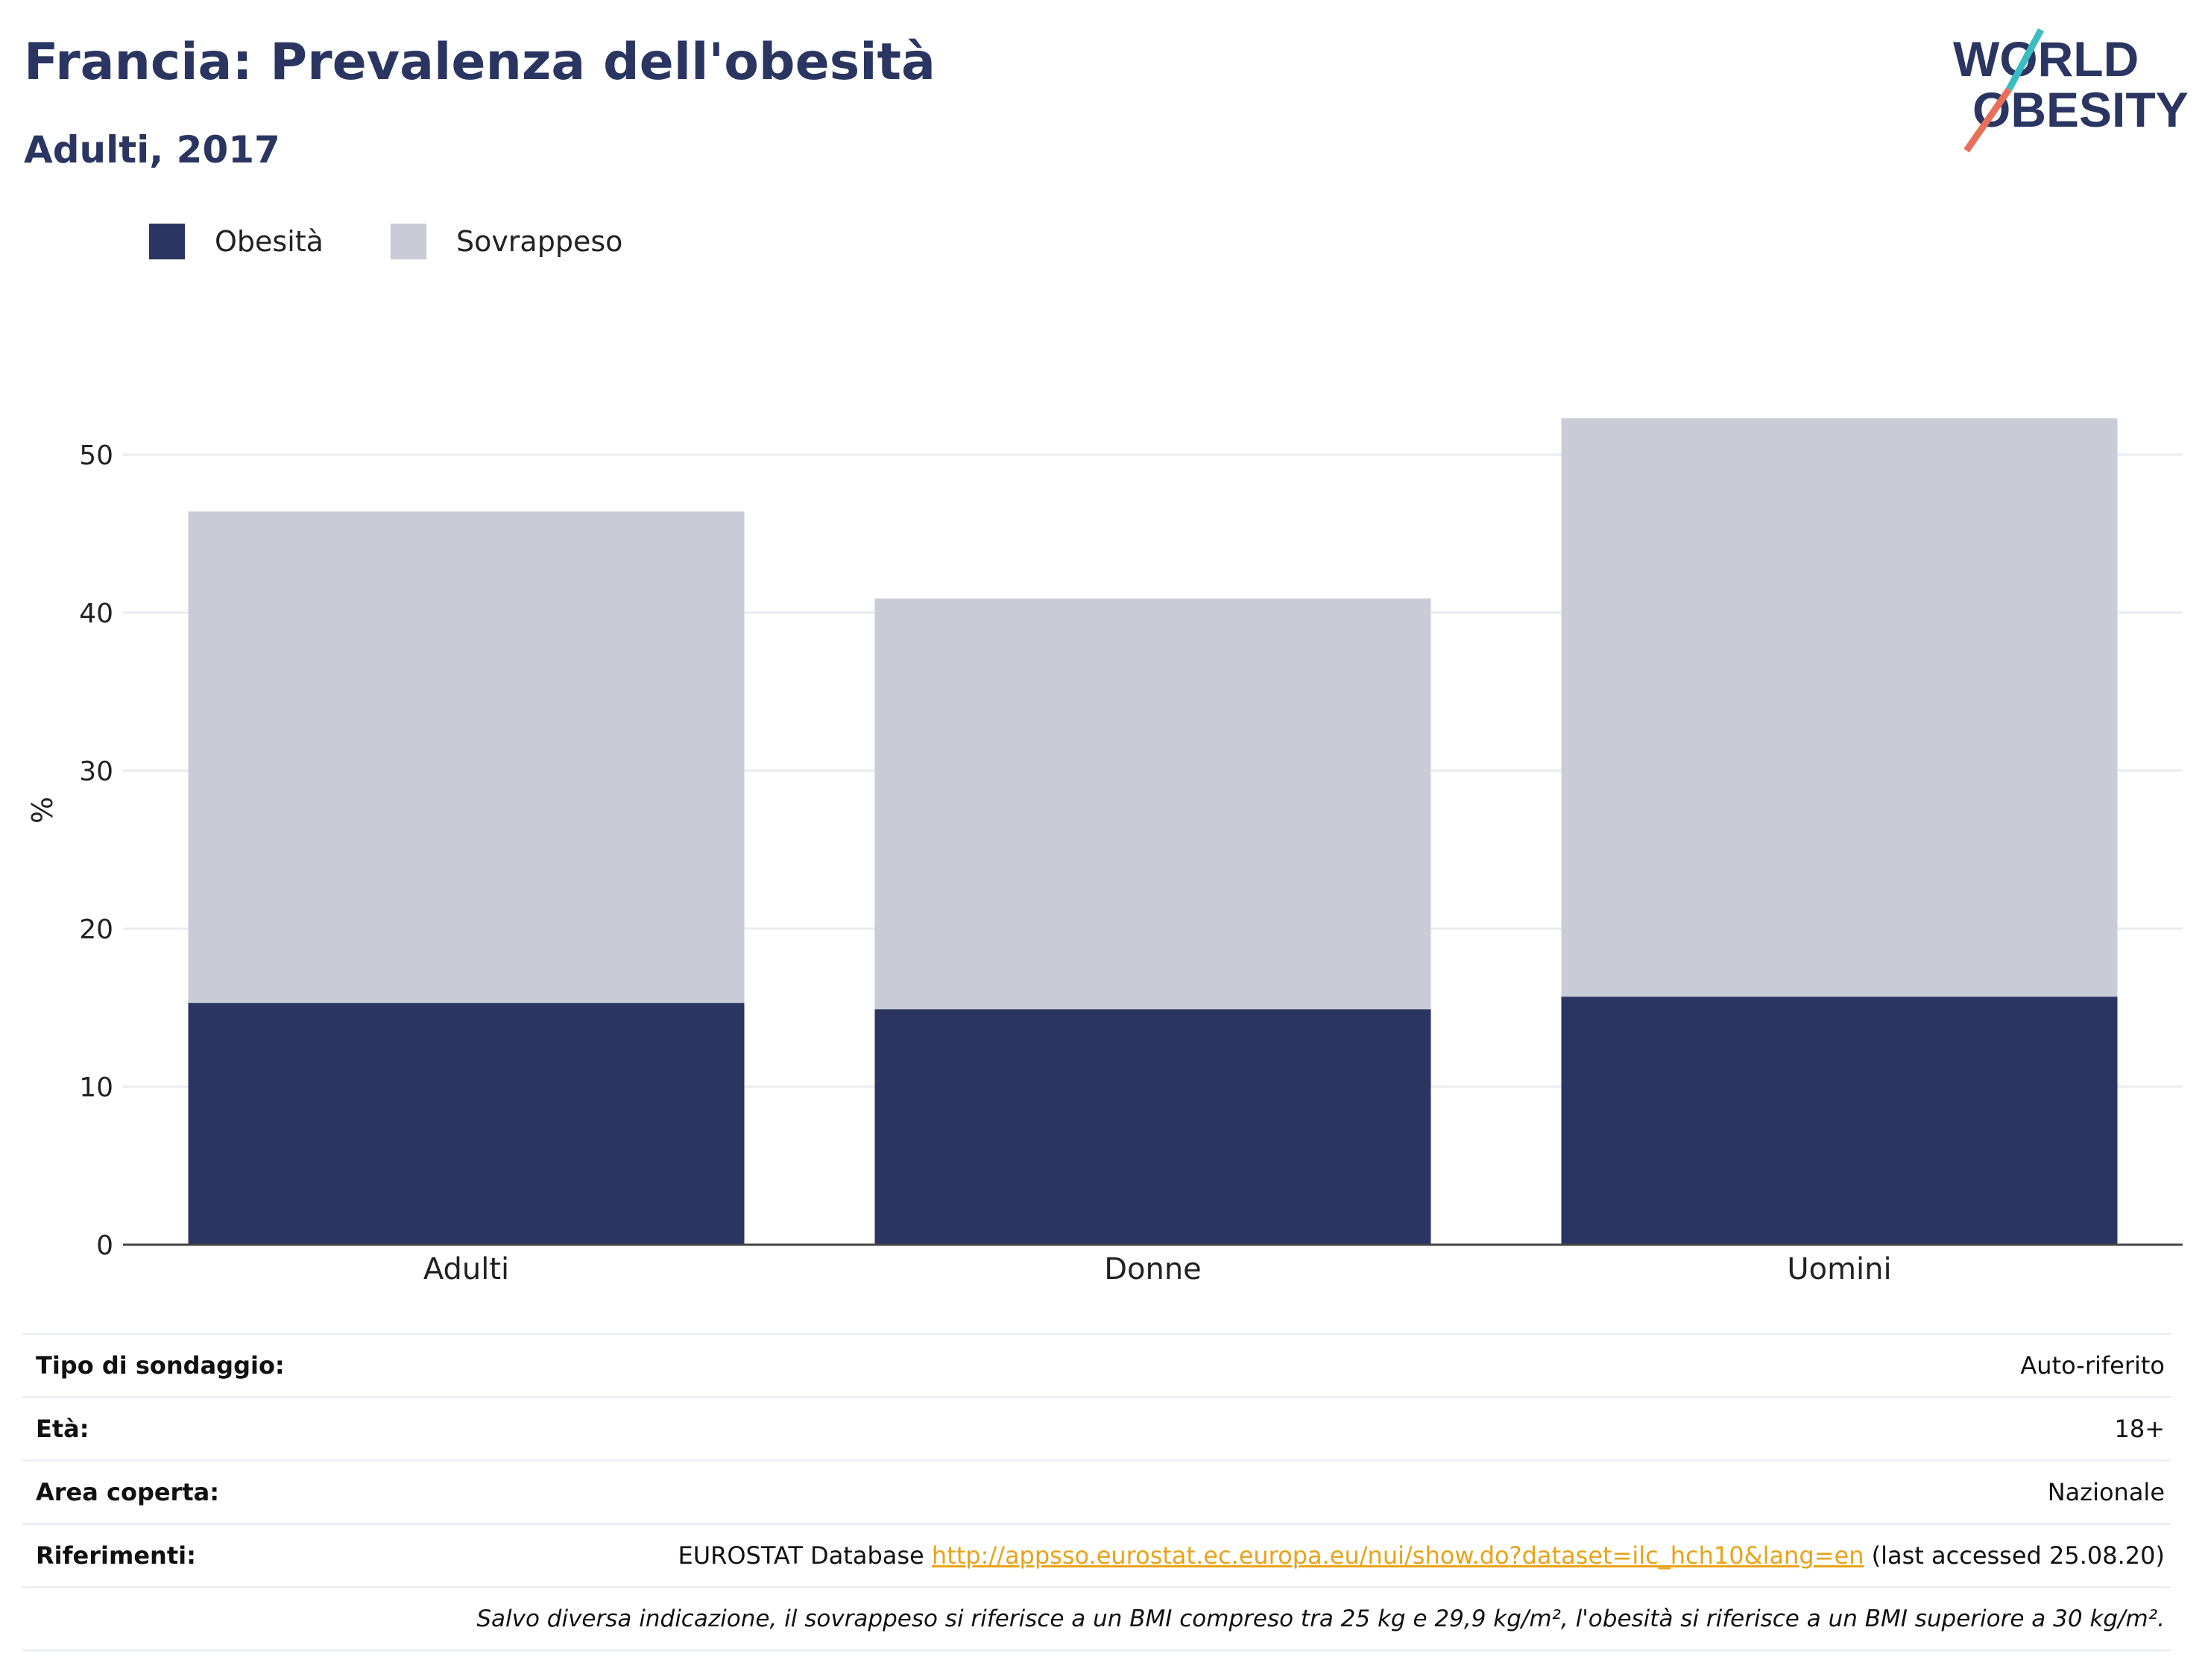  What do you see at coordinates (1839, 707) in the screenshot?
I see `bar-uomini-overweight` at bounding box center [1839, 707].